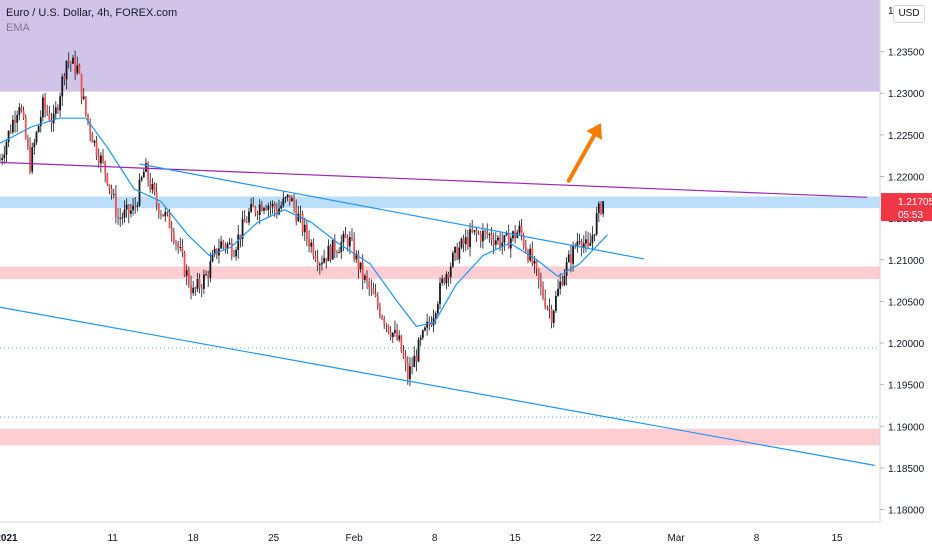 This screenshot has height=550, width=932. I want to click on price-tick-label: 1.19000, so click(906, 427).